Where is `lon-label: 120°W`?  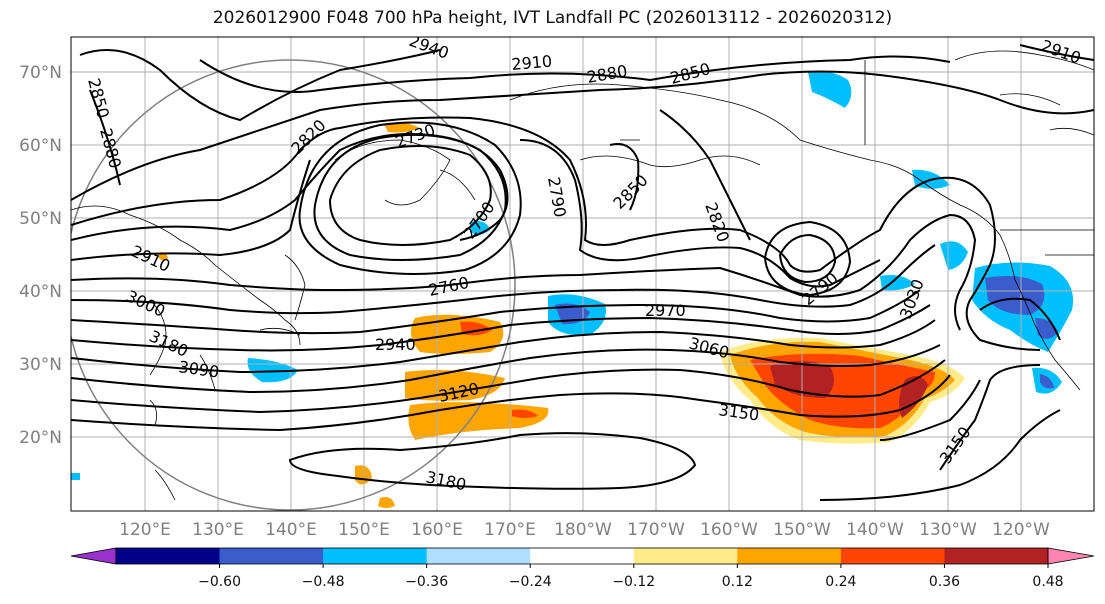
lon-label: 120°W is located at coordinates (1021, 530).